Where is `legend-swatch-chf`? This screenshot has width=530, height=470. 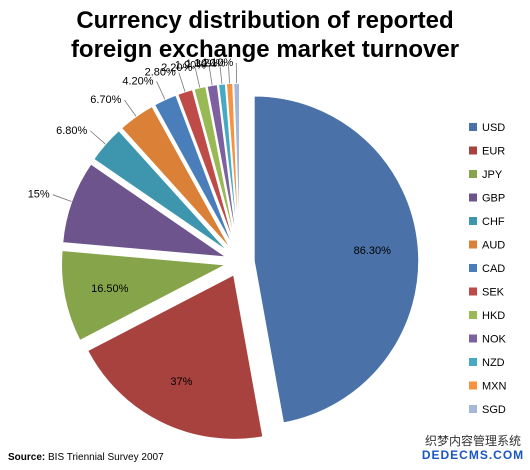 legend-swatch-chf is located at coordinates (473, 221).